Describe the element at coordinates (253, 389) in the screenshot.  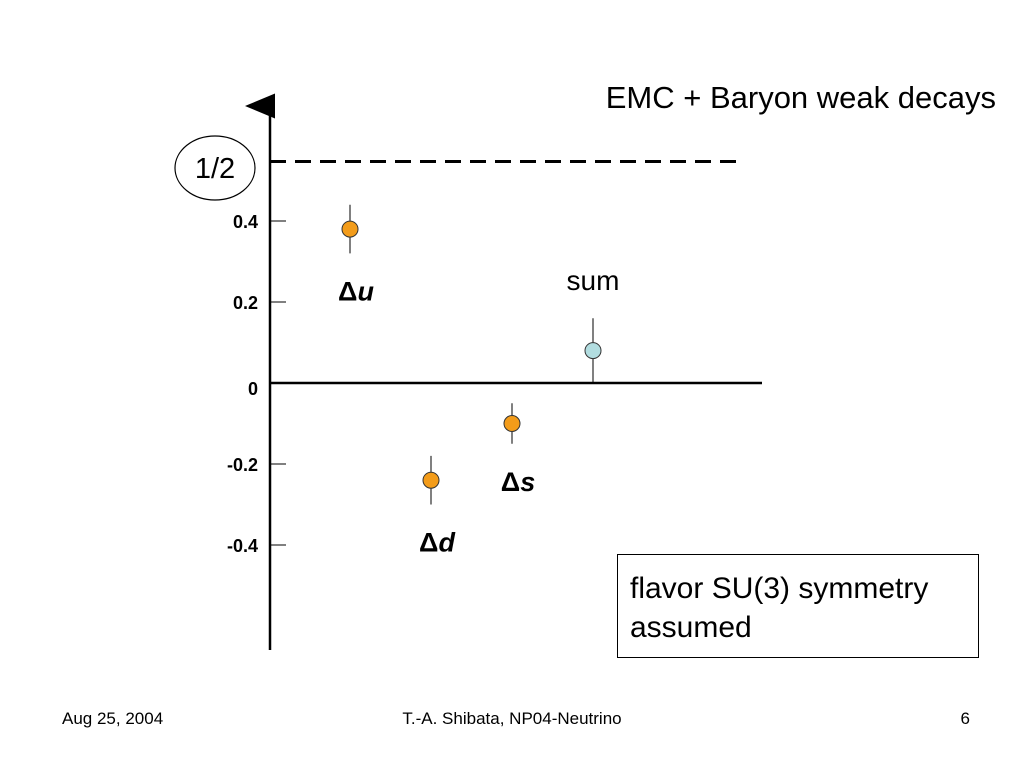
I see `y-tick-label: 0` at that location.